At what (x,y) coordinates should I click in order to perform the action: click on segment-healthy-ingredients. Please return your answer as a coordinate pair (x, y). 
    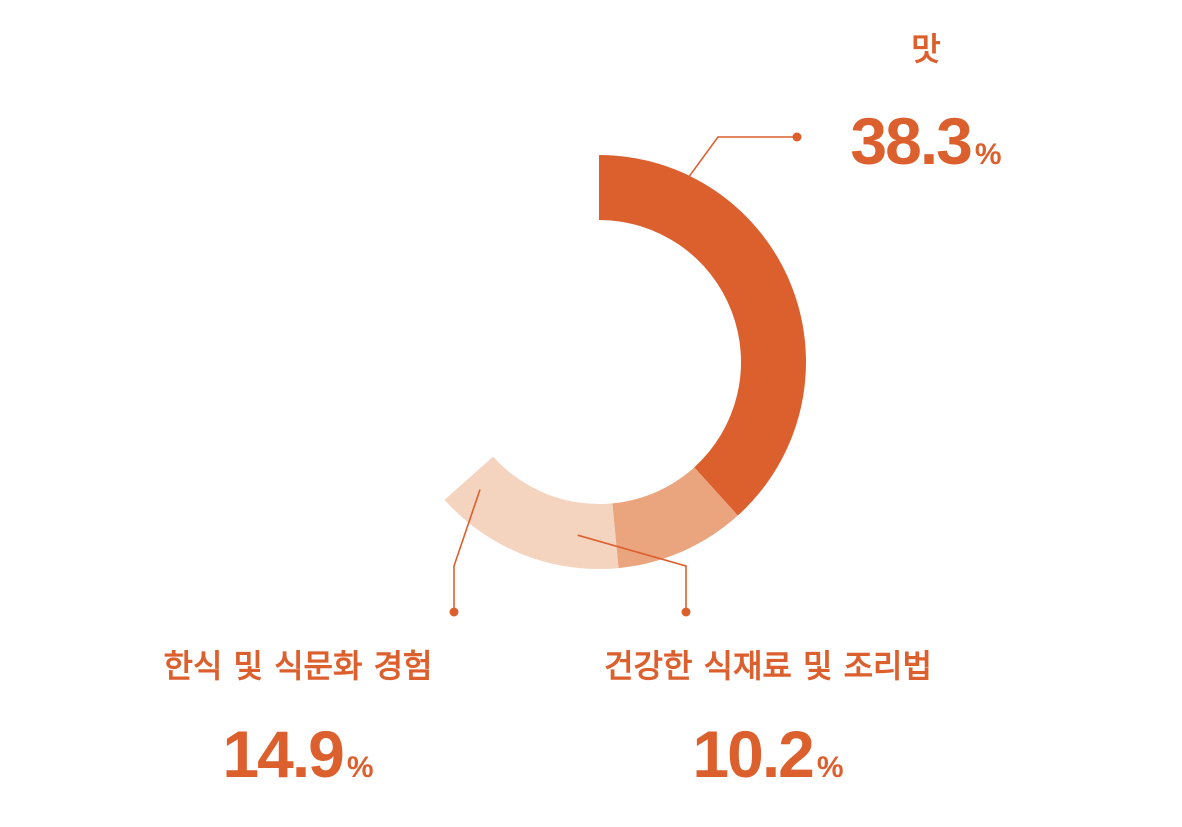
    Looking at the image, I should click on (675, 518).